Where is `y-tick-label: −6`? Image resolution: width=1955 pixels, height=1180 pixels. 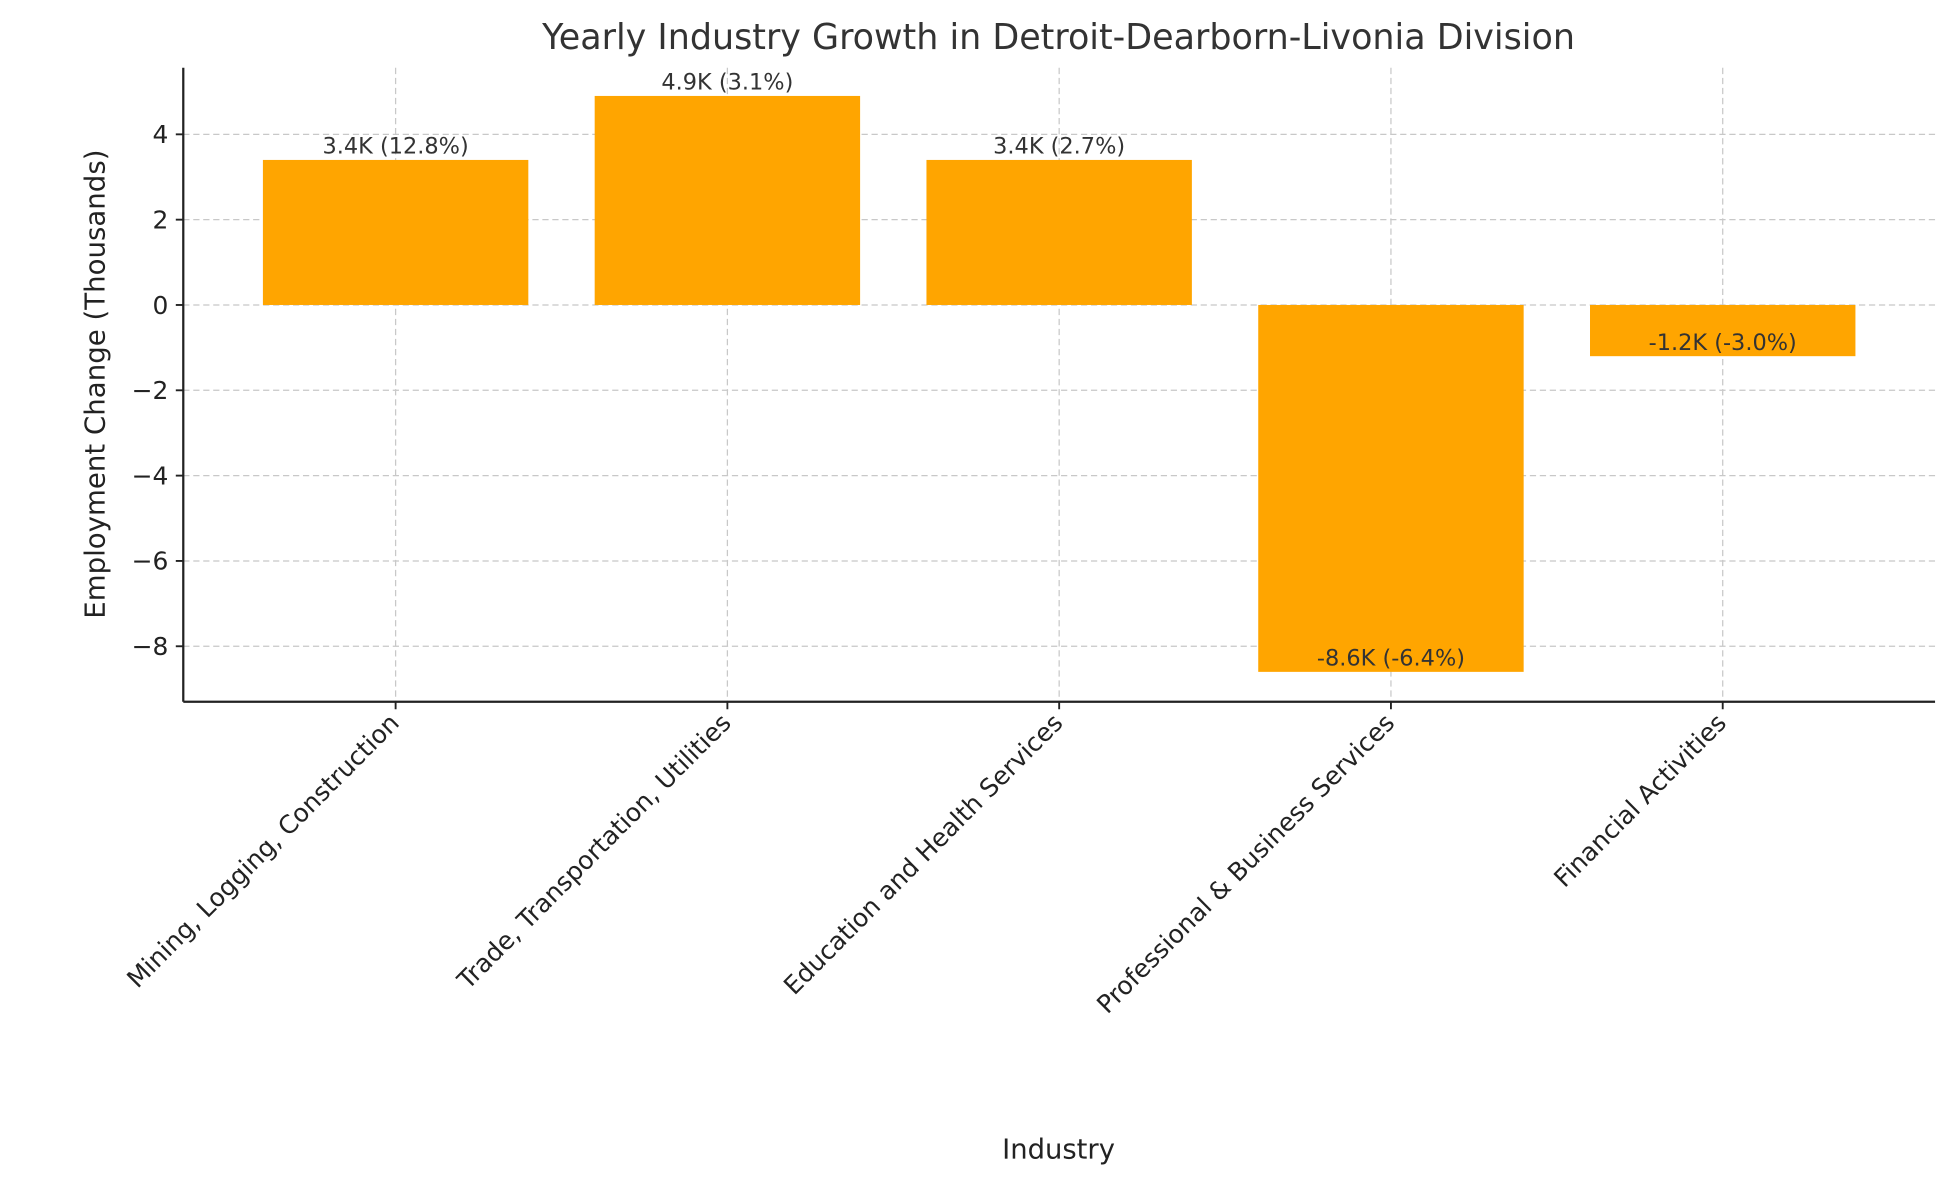
y-tick-label: −6 is located at coordinates (150, 561).